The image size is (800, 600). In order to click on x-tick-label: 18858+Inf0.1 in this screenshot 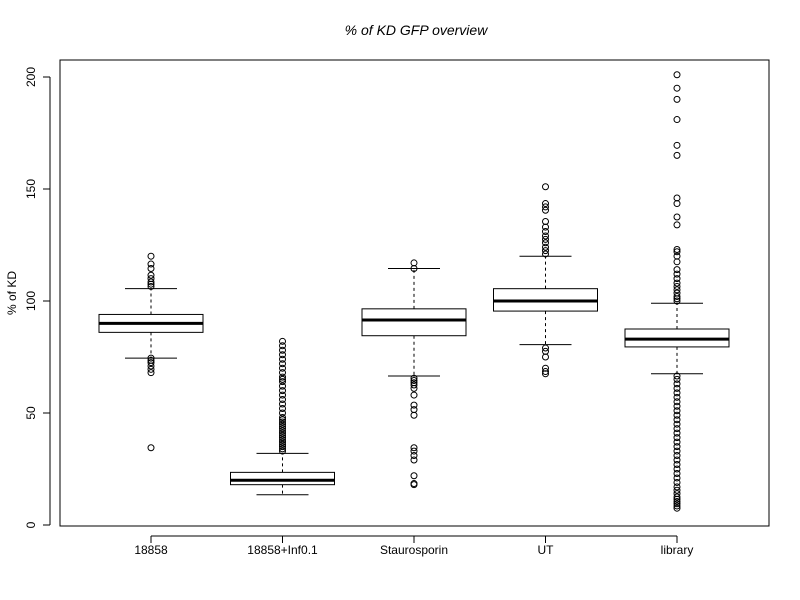, I will do `click(282, 550)`.